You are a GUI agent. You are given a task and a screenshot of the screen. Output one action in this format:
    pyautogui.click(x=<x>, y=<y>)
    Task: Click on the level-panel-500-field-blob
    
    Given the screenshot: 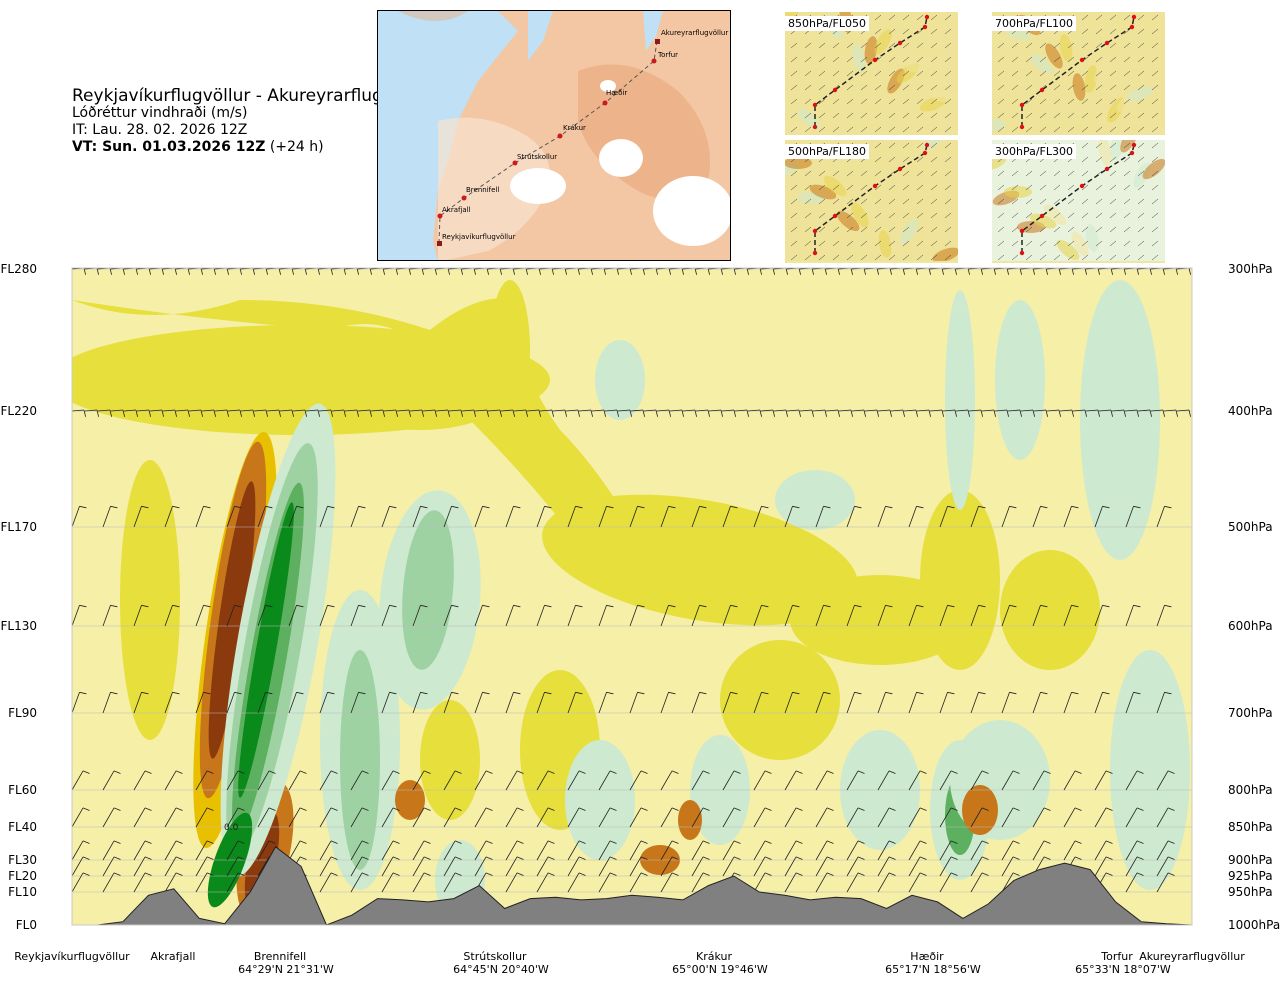 What is the action you would take?
    pyautogui.click(x=885, y=244)
    